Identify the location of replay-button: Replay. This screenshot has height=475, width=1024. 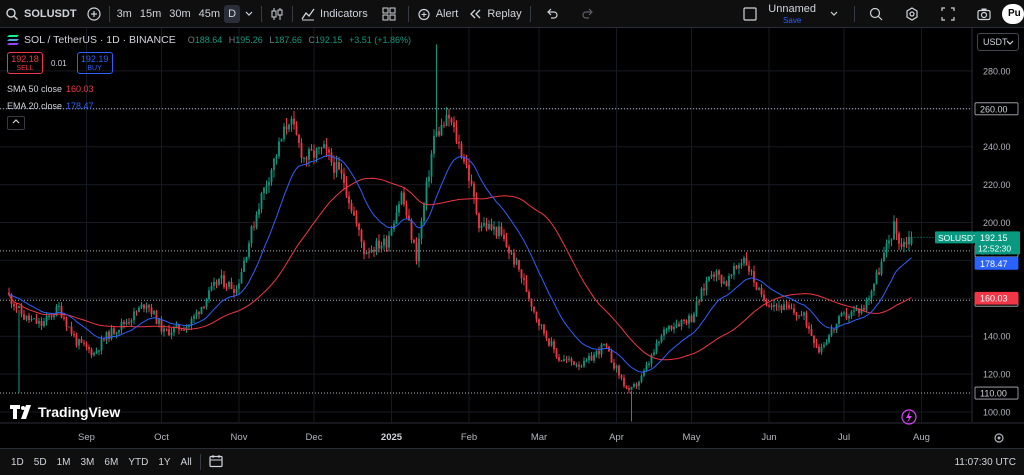
(494, 14).